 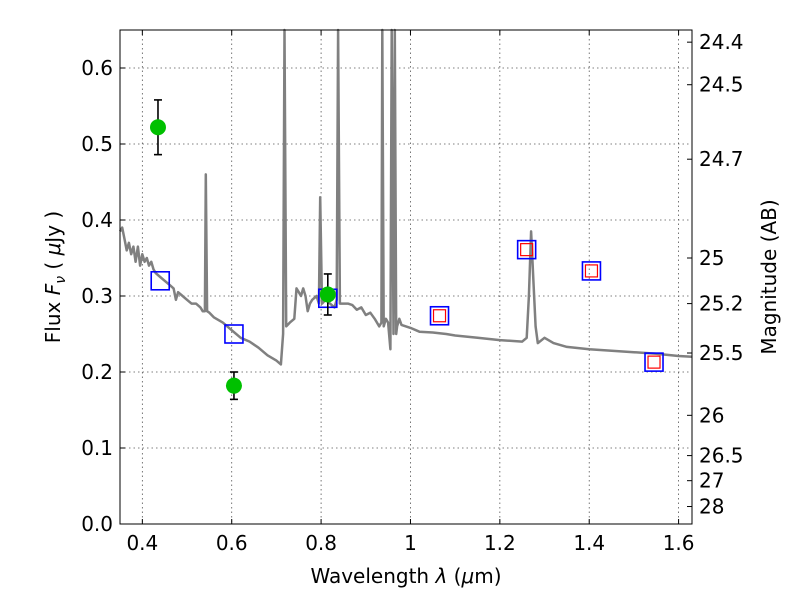 I want to click on y-tick-label: 0.3, so click(x=97, y=296).